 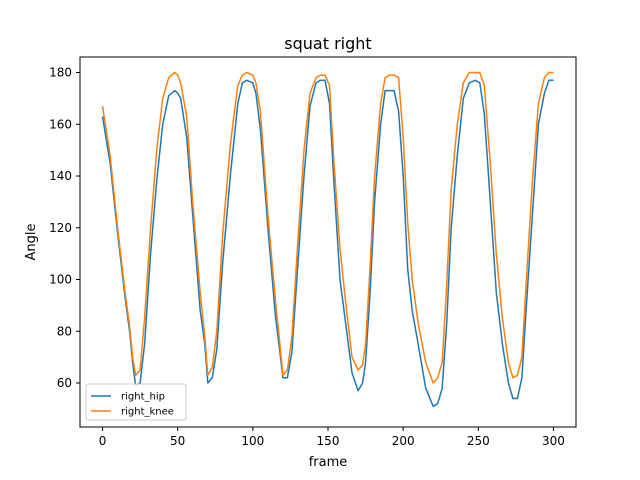 I want to click on x-tick-label: 250, so click(x=478, y=441).